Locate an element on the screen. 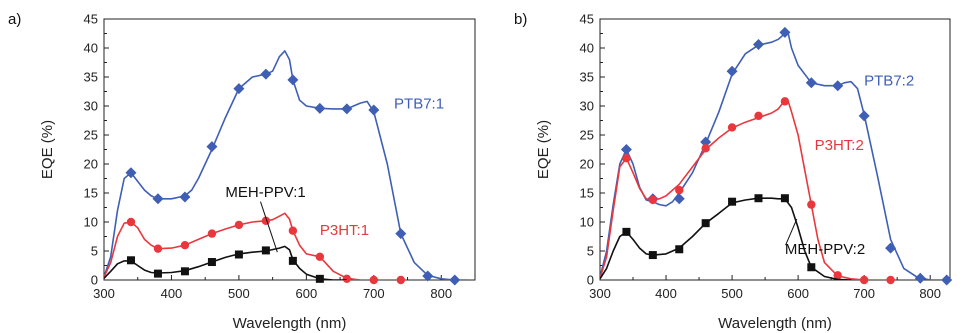 The width and height of the screenshot is (962, 333). series-label: P3HT:2 is located at coordinates (839, 145).